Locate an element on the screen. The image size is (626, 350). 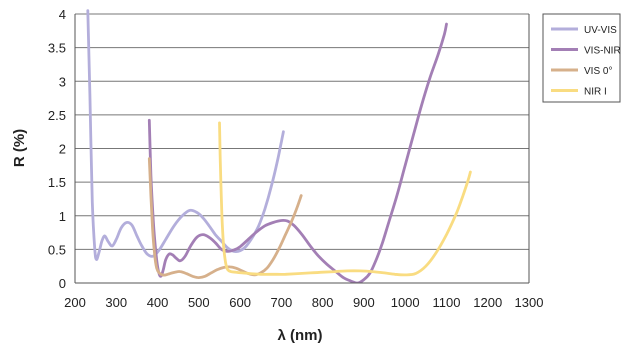
legend-label: VIS 0° is located at coordinates (598, 71).